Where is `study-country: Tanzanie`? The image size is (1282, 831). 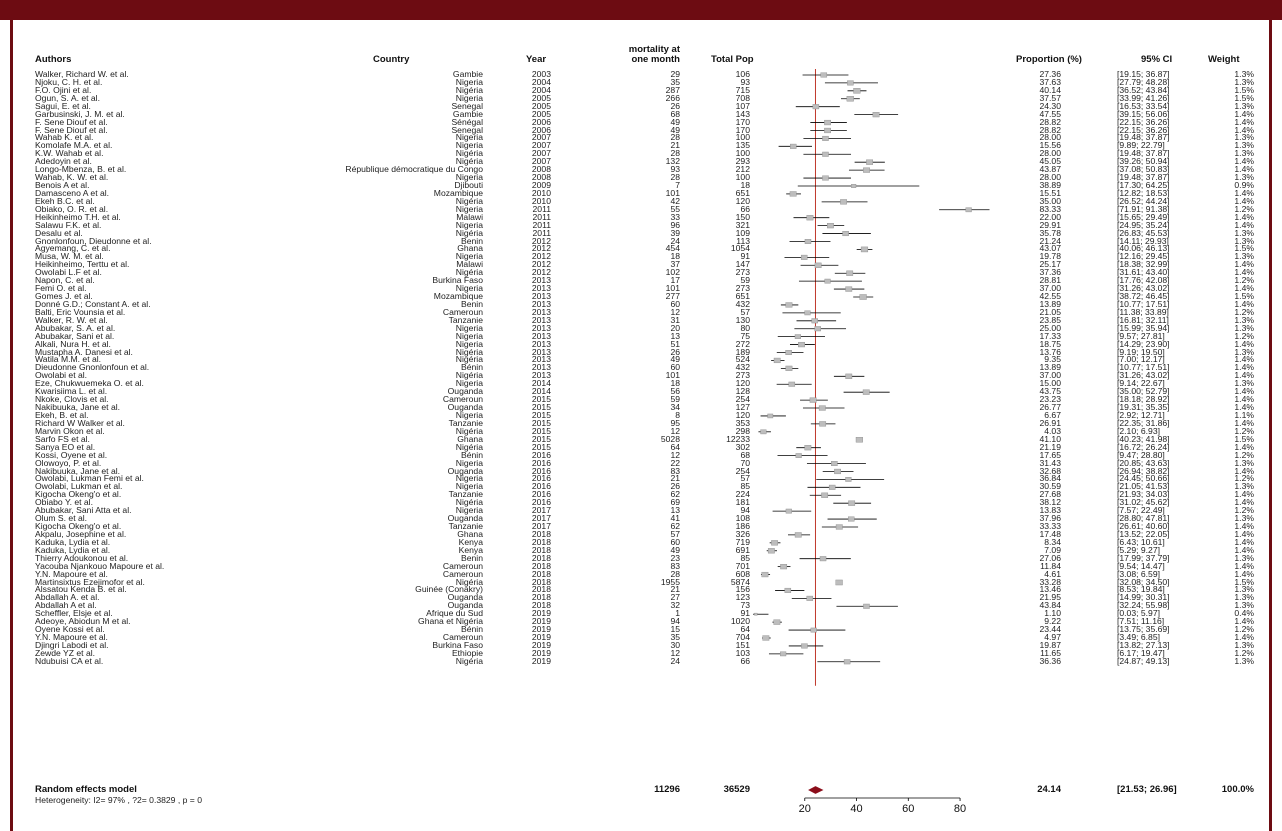 study-country: Tanzanie is located at coordinates (465, 526).